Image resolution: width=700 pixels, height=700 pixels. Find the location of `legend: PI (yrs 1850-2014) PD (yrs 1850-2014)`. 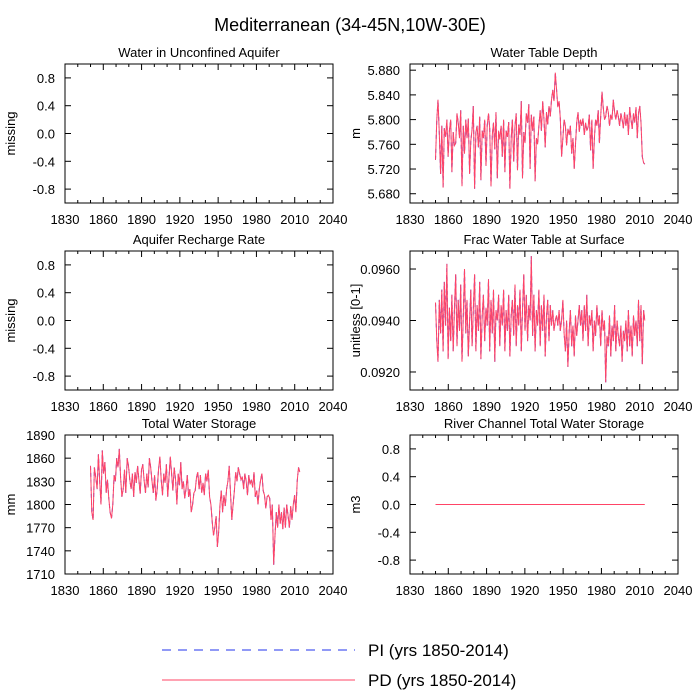

legend: PI (yrs 1850-2014) PD (yrs 1850-2014) is located at coordinates (339, 665).